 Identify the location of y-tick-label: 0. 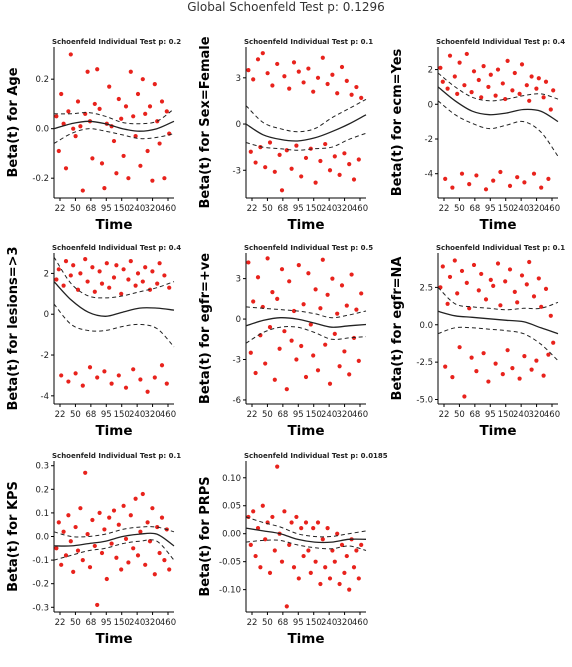
(430, 105).